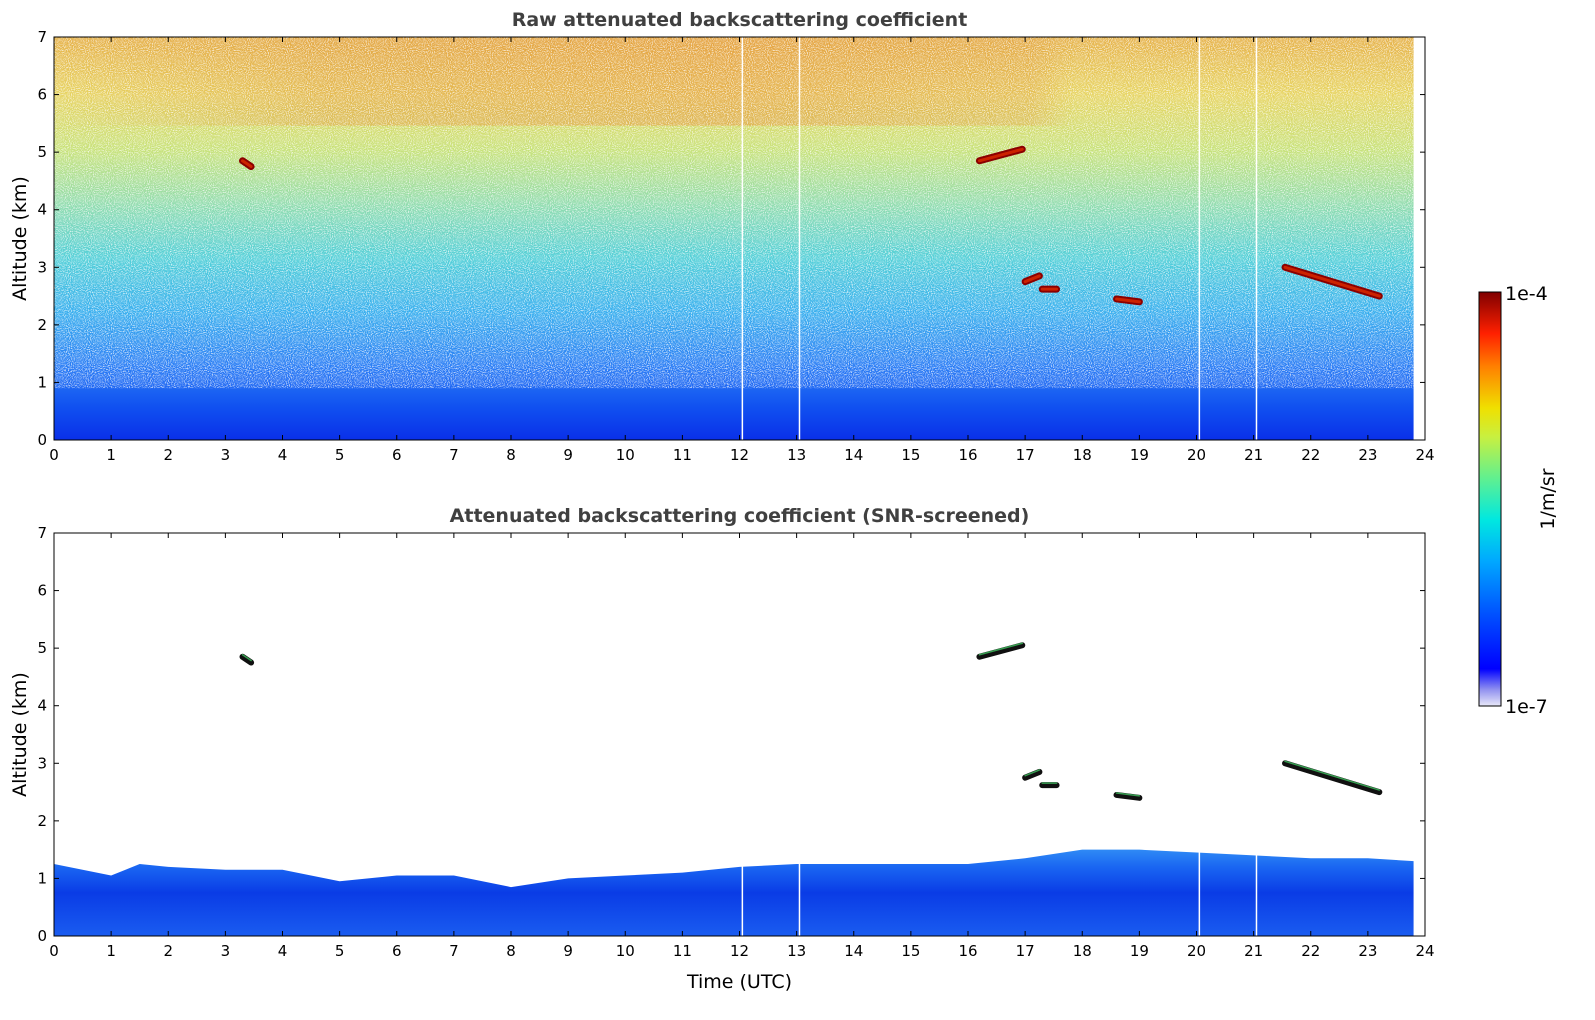  I want to click on boundary-layer-region, so click(734, 892).